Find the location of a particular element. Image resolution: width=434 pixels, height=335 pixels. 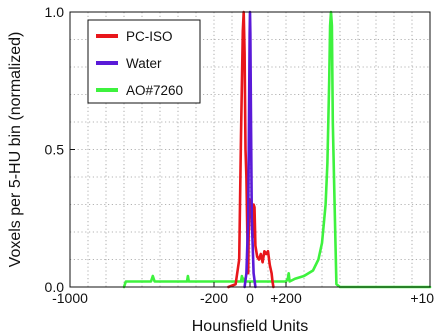

x-axis-title: Hounsfield Units is located at coordinates (250, 326).